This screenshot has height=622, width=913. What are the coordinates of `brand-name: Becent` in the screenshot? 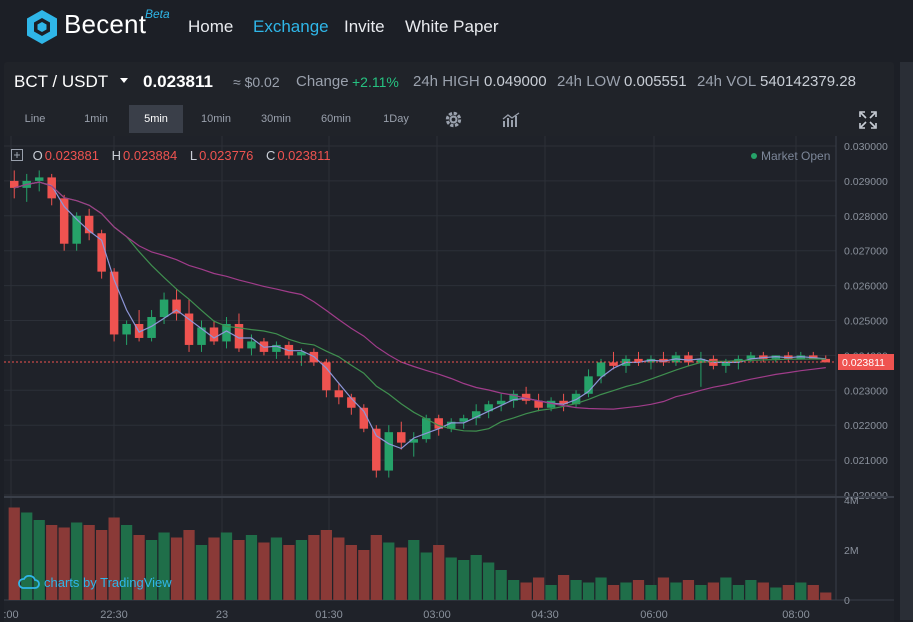 It's located at (105, 24).